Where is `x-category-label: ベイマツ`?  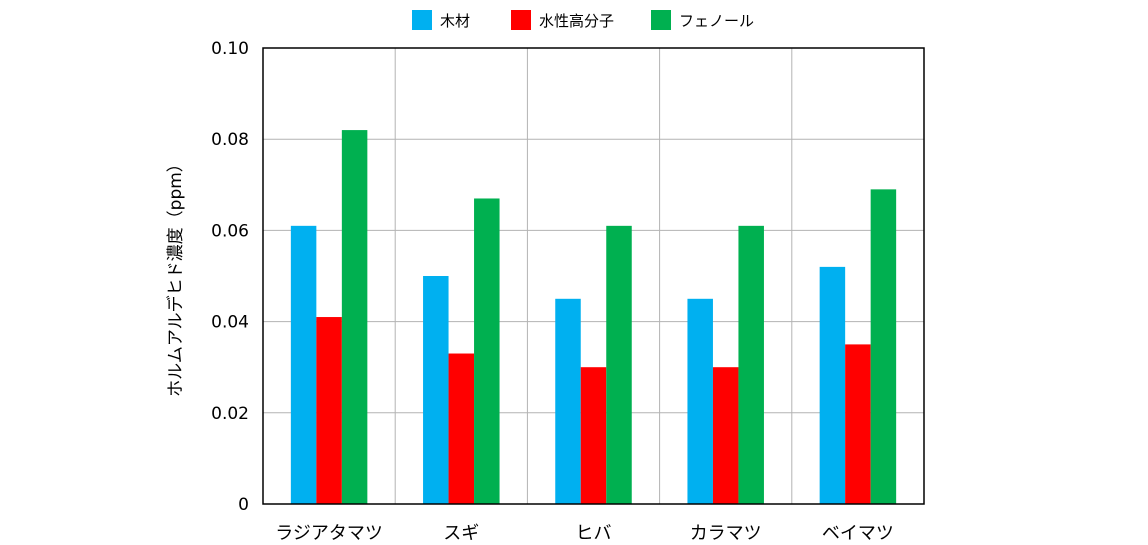
x-category-label: ベイマツ is located at coordinates (858, 533).